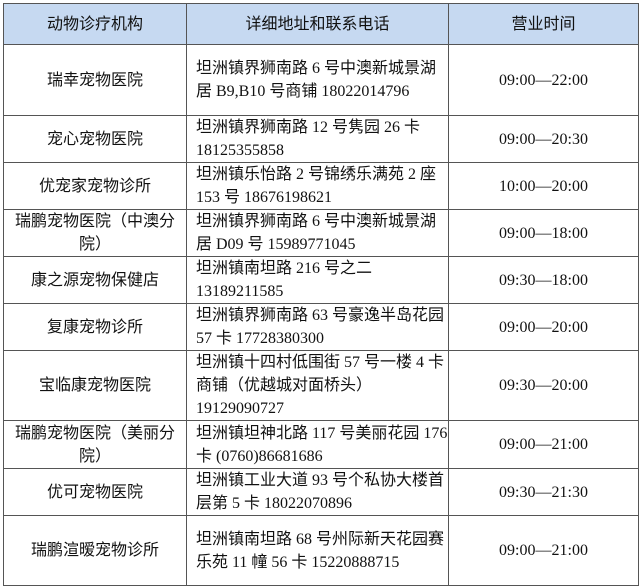 The image size is (640, 587). What do you see at coordinates (543, 327) in the screenshot?
I see `clinic-hours: 09:00—20:00` at bounding box center [543, 327].